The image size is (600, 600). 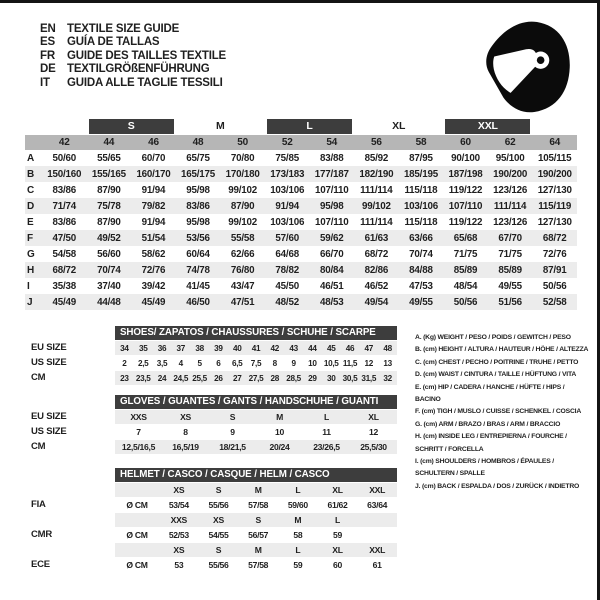 What do you see at coordinates (153, 142) in the screenshot?
I see `size-number-cell: 46` at bounding box center [153, 142].